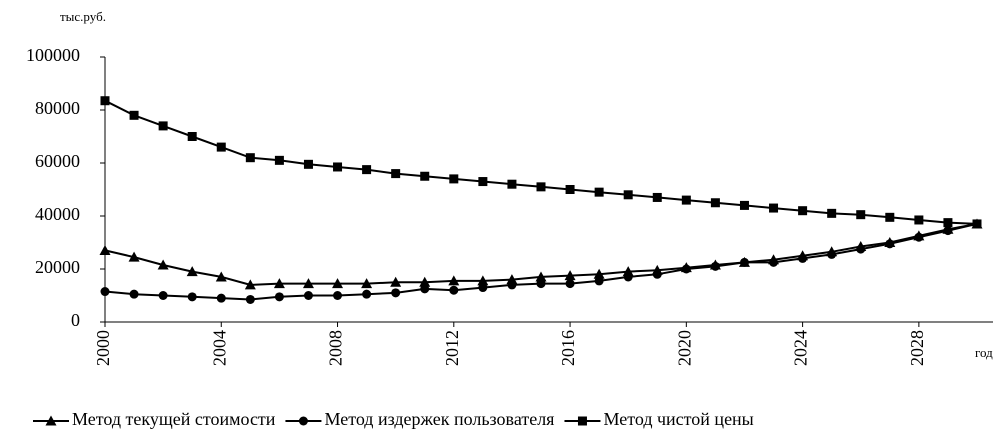 The width and height of the screenshot is (1007, 441). Describe the element at coordinates (439, 419) in the screenshot. I see `legend-label: Метод издержек пользователя` at that location.